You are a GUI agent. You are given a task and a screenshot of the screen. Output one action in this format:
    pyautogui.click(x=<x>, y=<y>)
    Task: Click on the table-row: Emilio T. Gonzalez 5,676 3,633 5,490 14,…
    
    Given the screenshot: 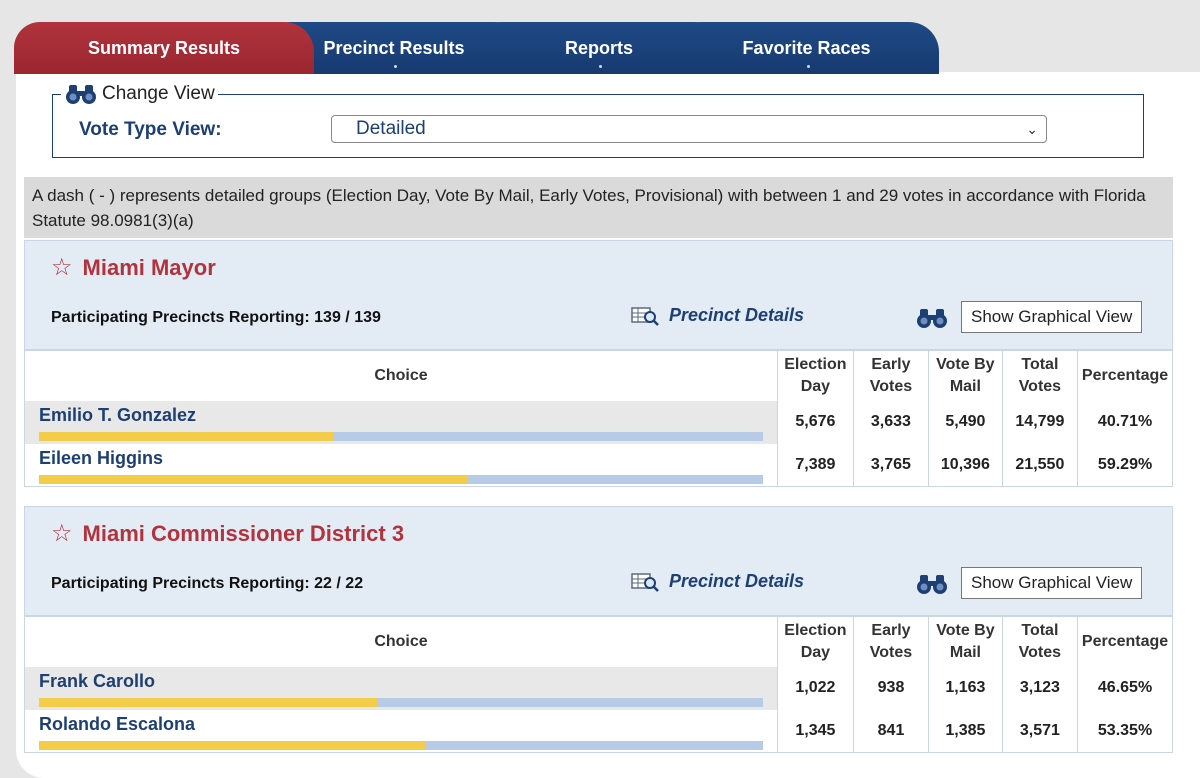 What is the action you would take?
    pyautogui.click(x=598, y=422)
    